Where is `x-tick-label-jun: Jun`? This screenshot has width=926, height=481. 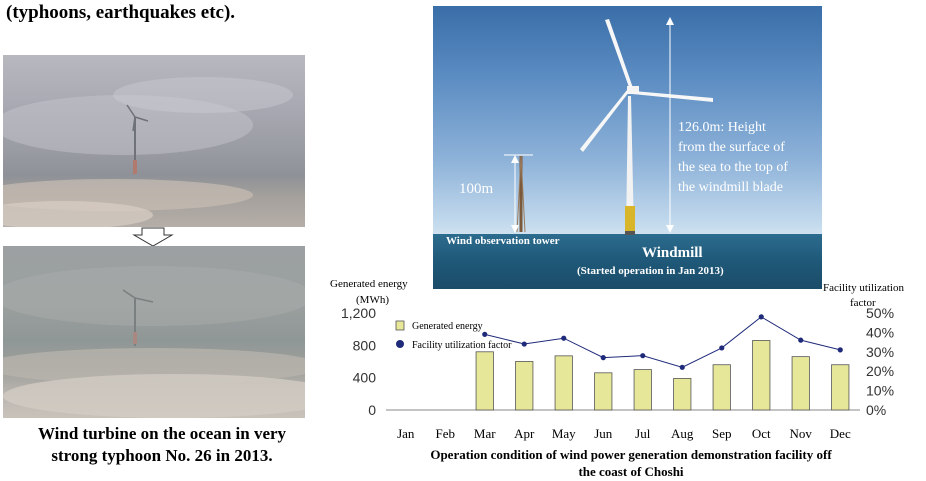 x-tick-label-jun: Jun is located at coordinates (603, 433).